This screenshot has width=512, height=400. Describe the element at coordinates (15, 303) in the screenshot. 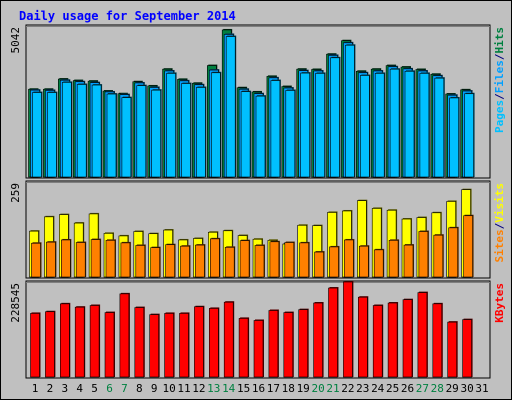

I see `panel-max-label: 228545` at that location.